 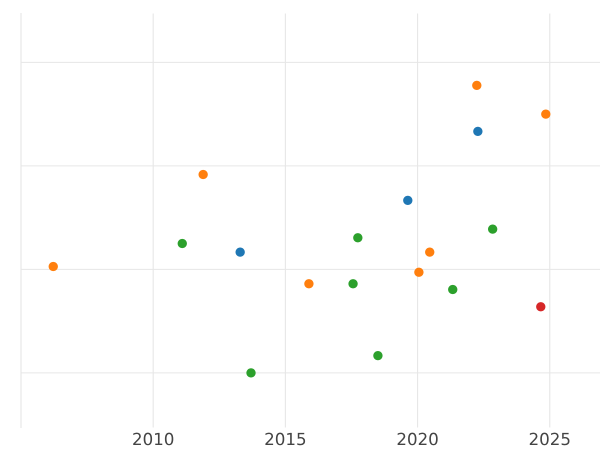 What do you see at coordinates (550, 439) in the screenshot?
I see `x-tick-label: 2025` at bounding box center [550, 439].